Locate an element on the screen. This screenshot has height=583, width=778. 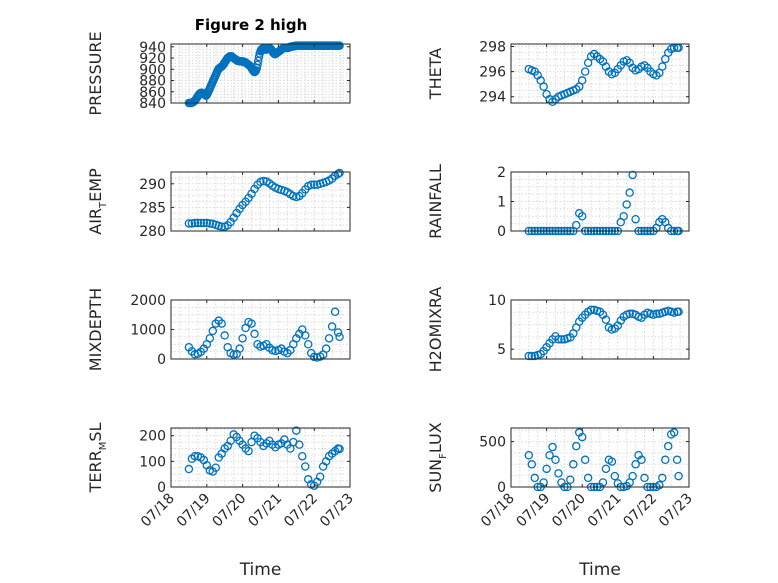
terr_msl-xtick-label: 07/23 is located at coordinates (337, 511).